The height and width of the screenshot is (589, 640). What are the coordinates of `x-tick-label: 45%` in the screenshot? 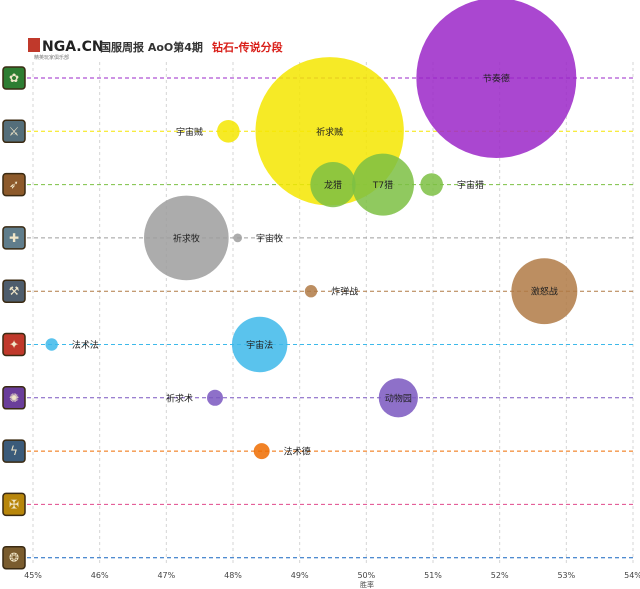 It's located at (33, 575).